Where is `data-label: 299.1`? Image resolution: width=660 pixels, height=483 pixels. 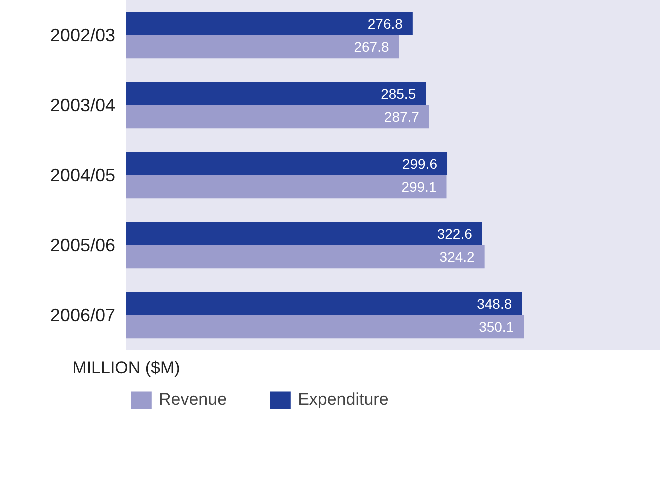
data-label: 299.1 is located at coordinates (419, 187).